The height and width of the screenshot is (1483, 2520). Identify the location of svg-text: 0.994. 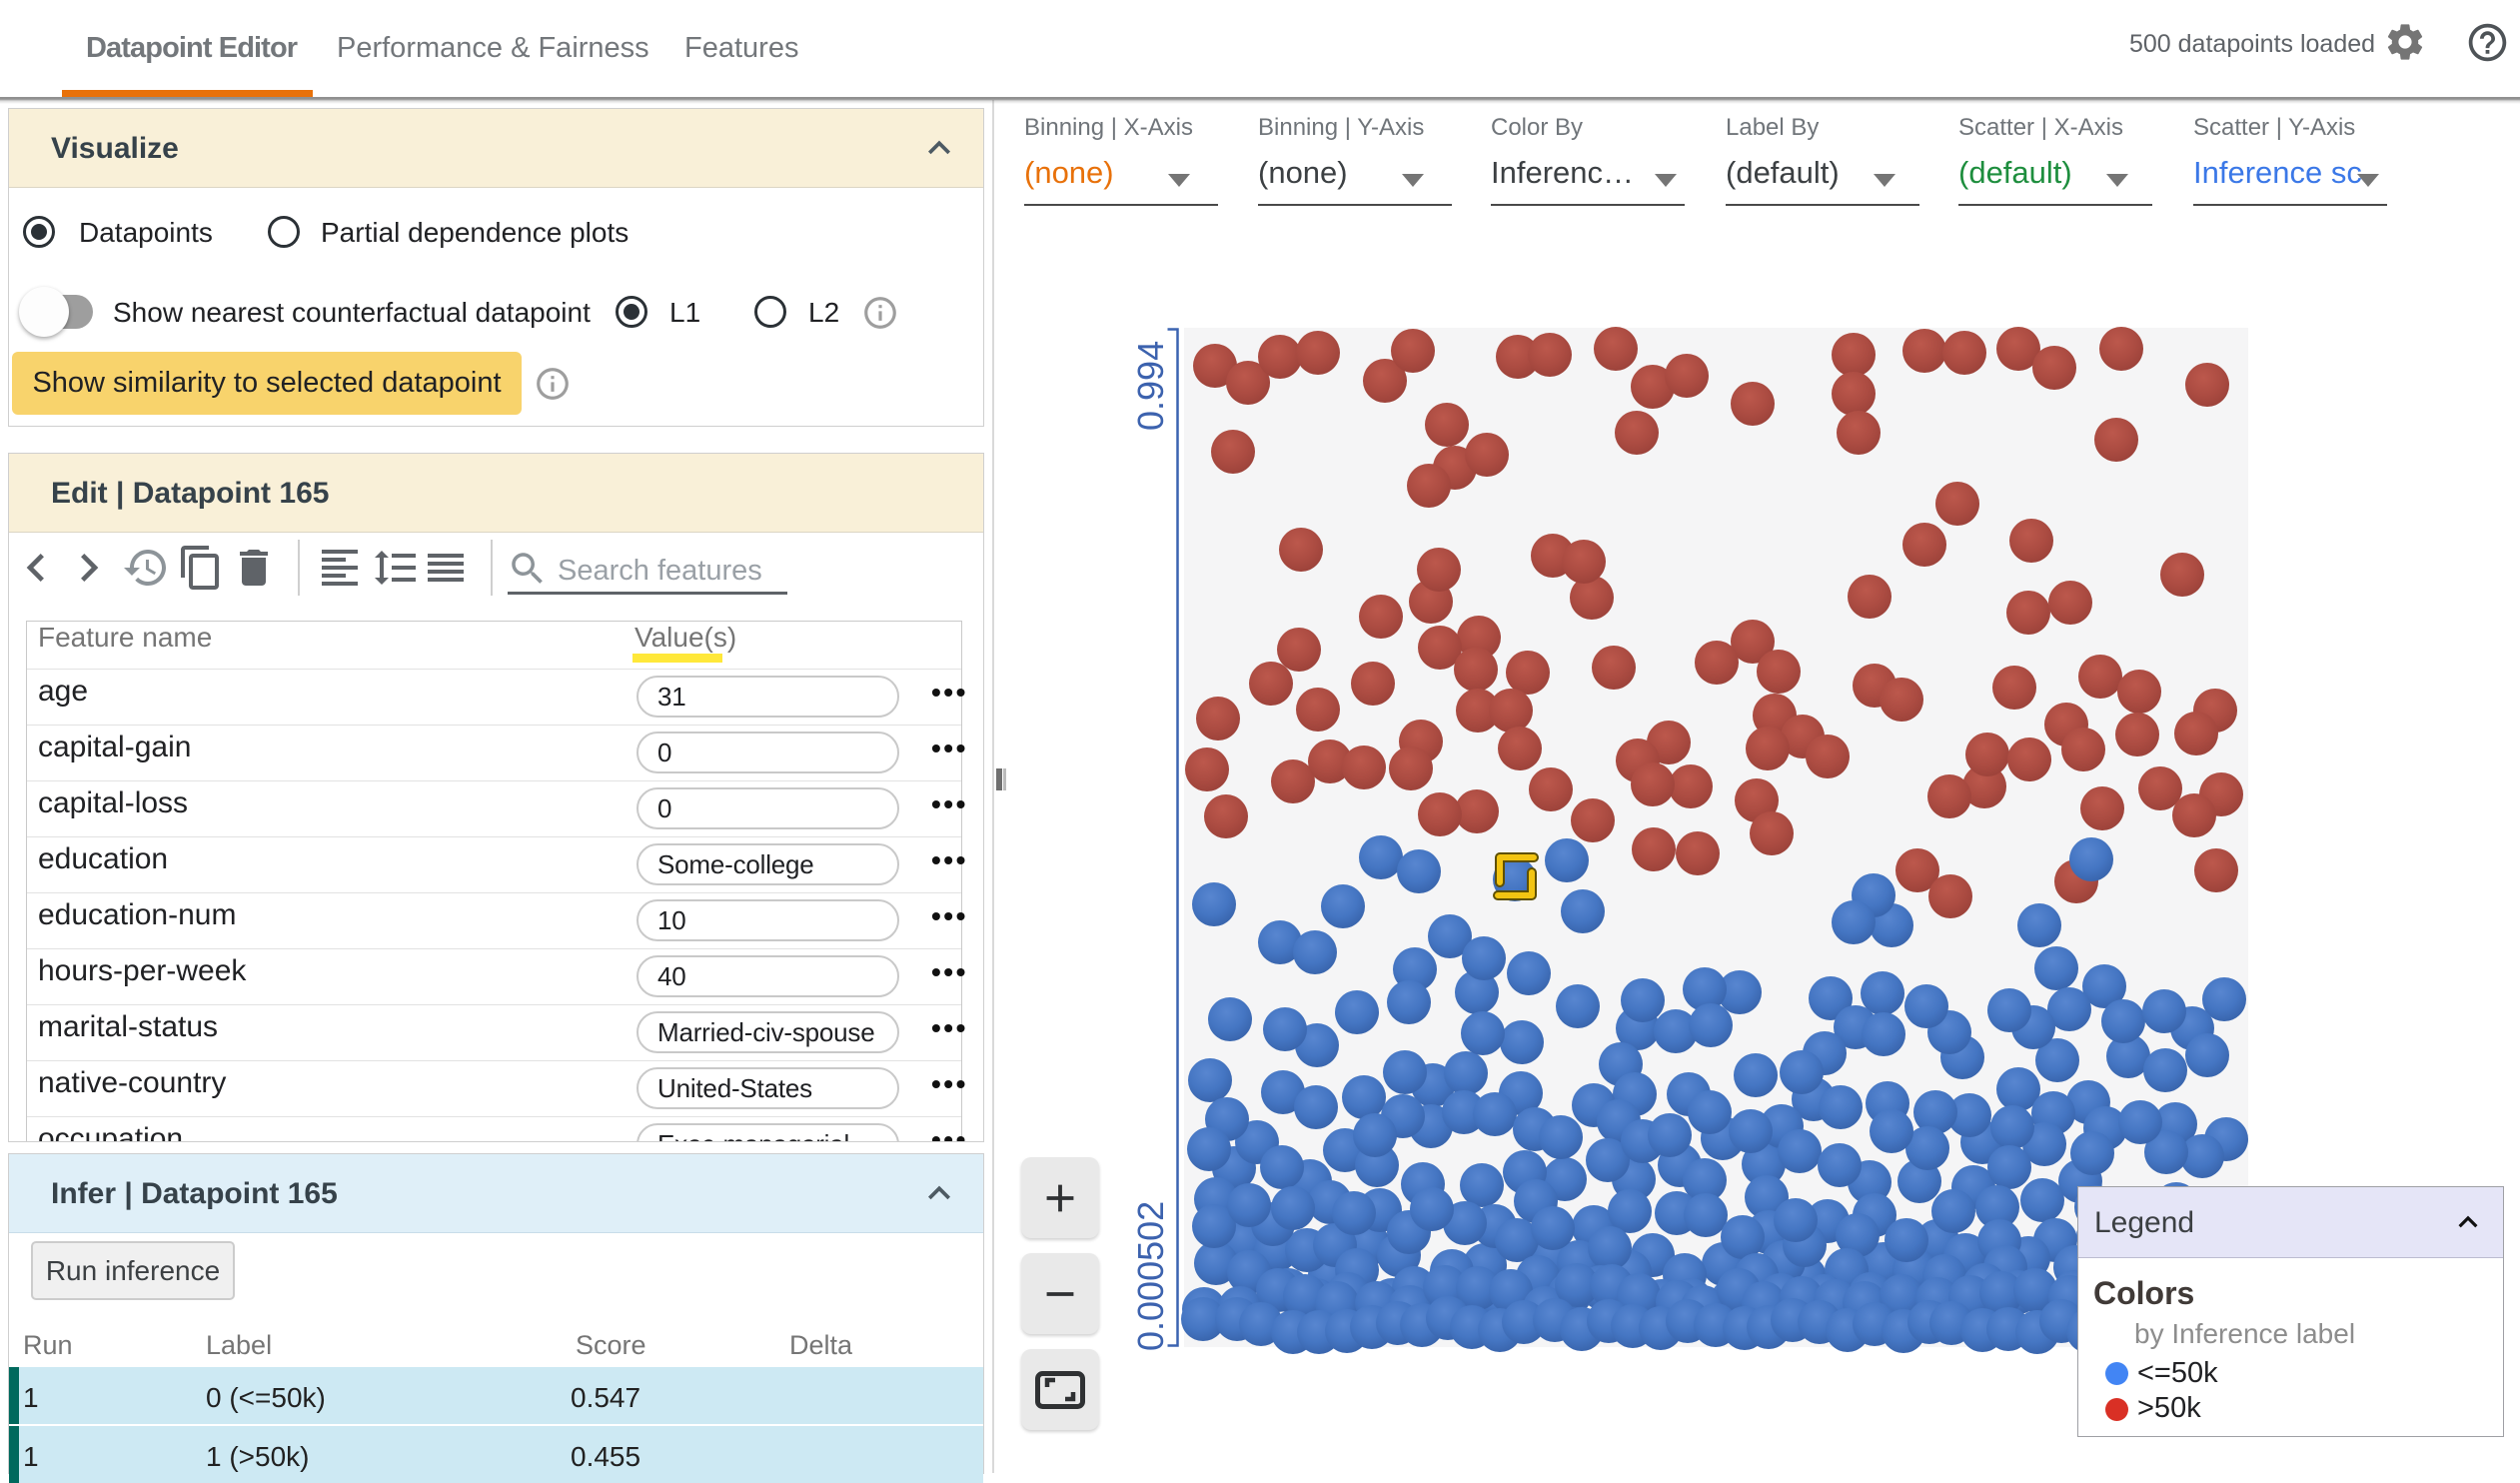
(1150, 386).